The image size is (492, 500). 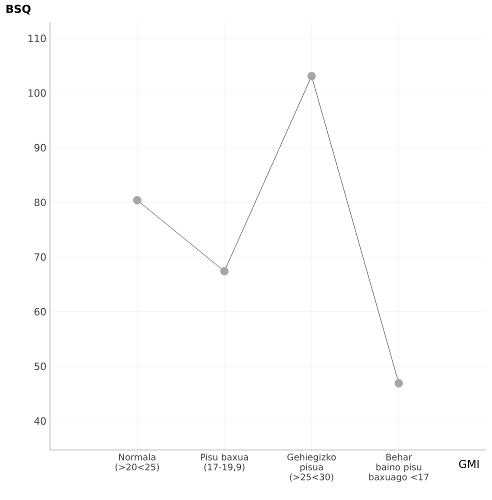 I want to click on y-tick-label: 70, so click(x=40, y=257).